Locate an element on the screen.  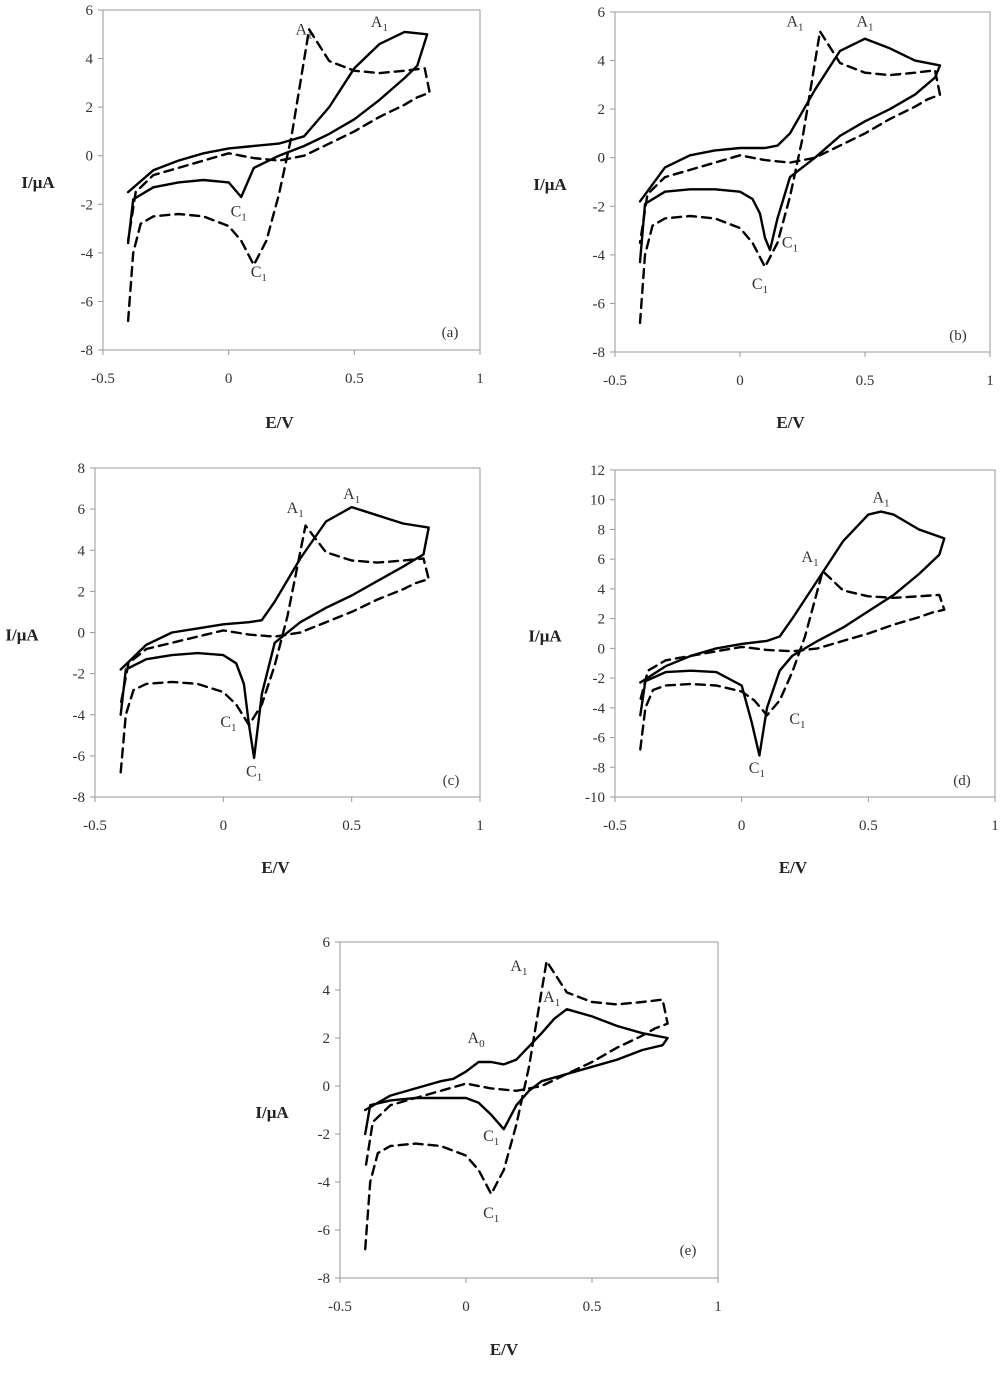
cv-panel-a: -8 -6 -4 -2 0 2 4 6 -0.5 0 0.5 1 I/μA E/V A1 A1 C1 C1 (a) is located at coordinates (252, 217).